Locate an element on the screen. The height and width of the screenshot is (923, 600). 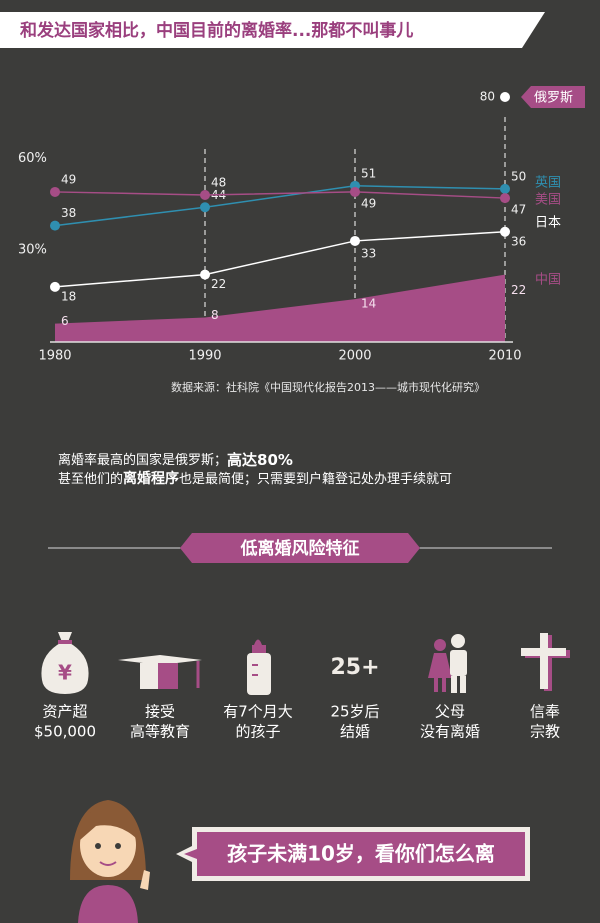
feature-label: 父母 is located at coordinates (450, 712).